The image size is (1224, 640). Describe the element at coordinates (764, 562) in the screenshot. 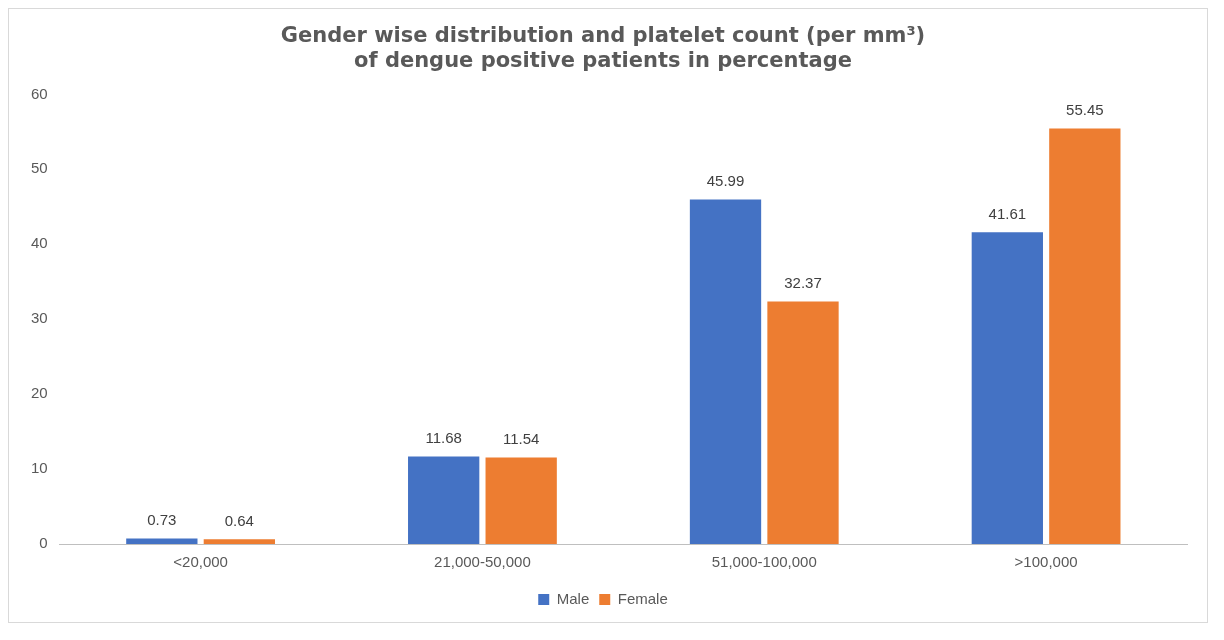

I see `x-tick-label: 51,000-100,000` at that location.